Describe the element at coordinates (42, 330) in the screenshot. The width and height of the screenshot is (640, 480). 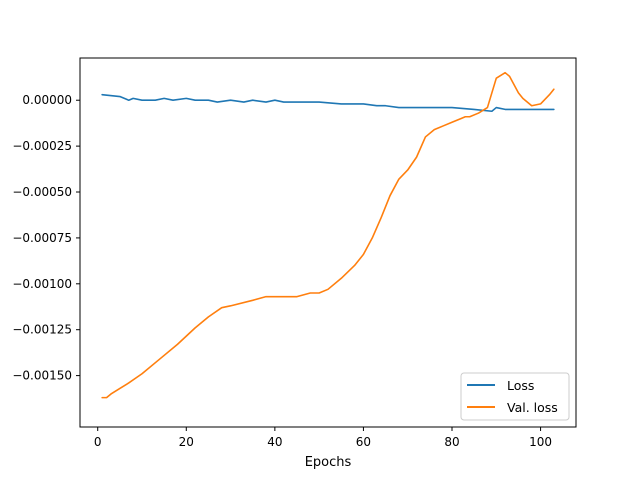
I see `y-tick-label: −0.00125` at that location.